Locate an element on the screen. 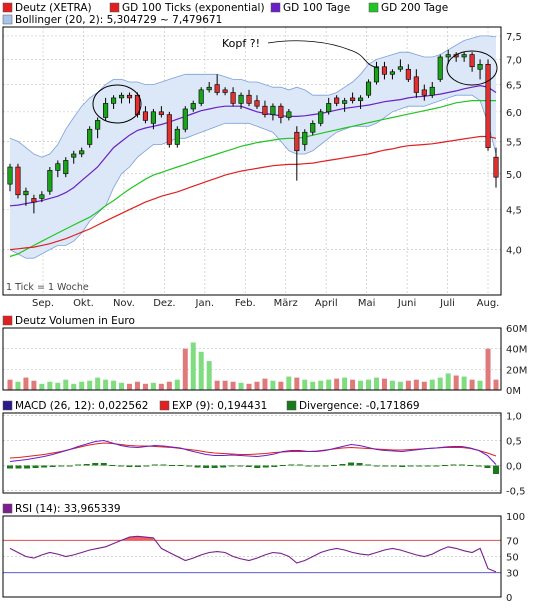 This screenshot has width=545, height=609. price-y-tick-label: 6,0 is located at coordinates (514, 113).